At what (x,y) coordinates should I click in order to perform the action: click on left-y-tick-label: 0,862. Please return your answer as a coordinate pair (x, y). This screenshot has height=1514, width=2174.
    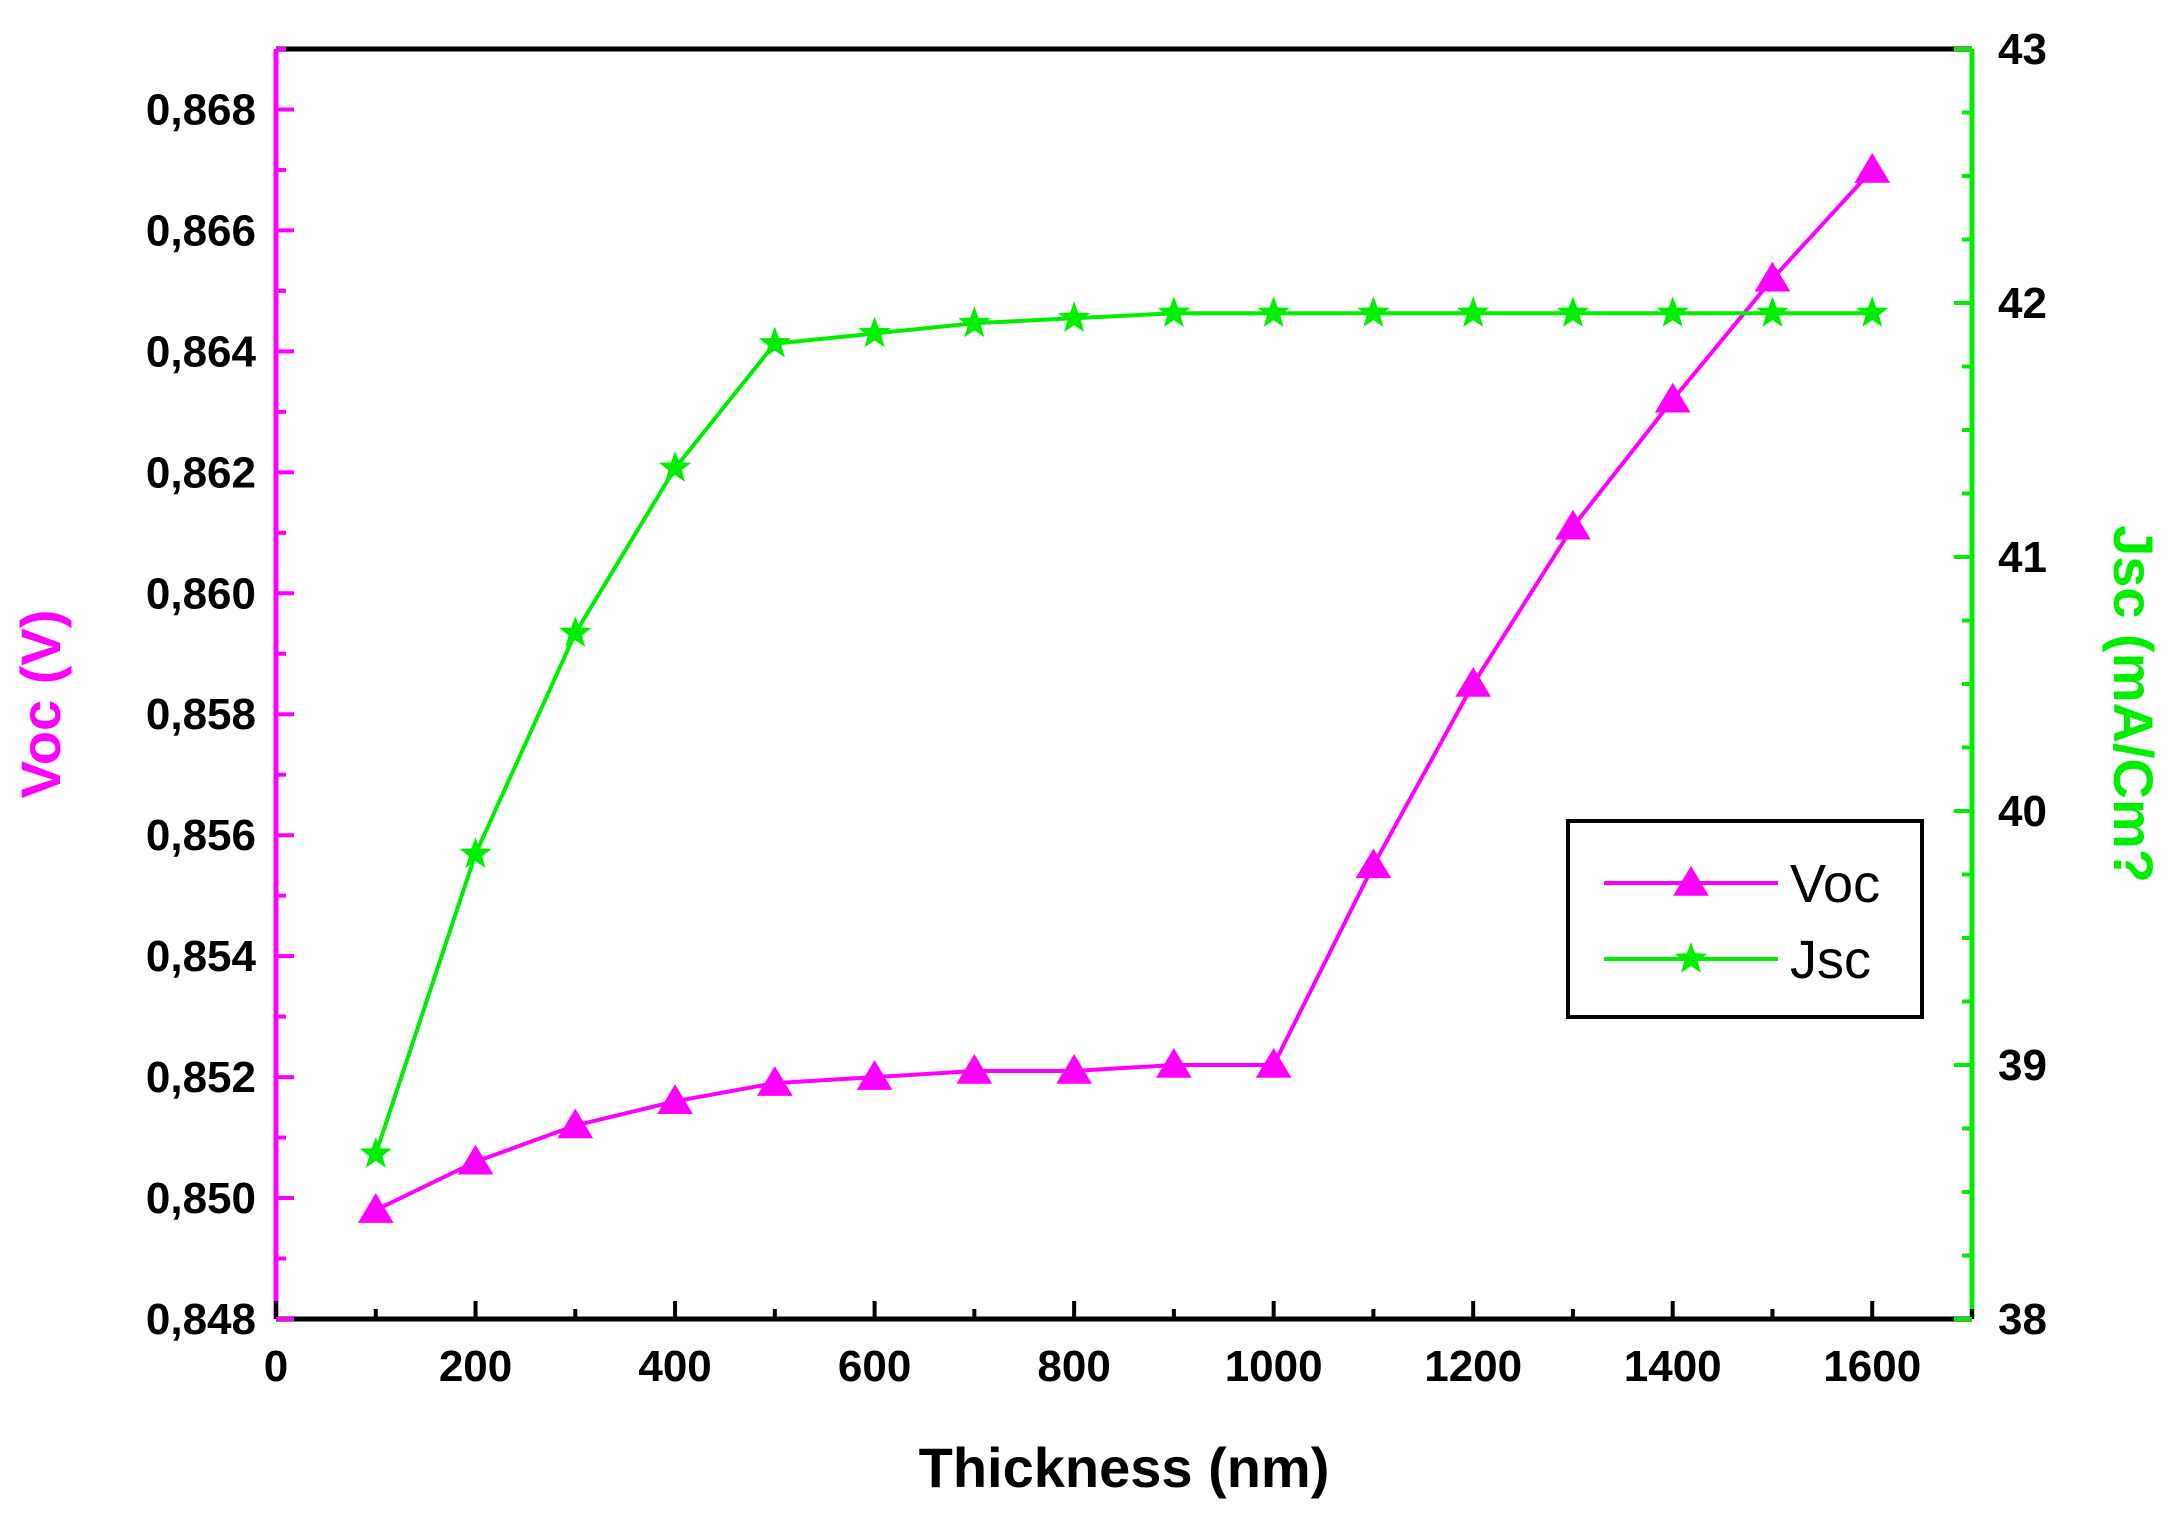
    Looking at the image, I should click on (201, 472).